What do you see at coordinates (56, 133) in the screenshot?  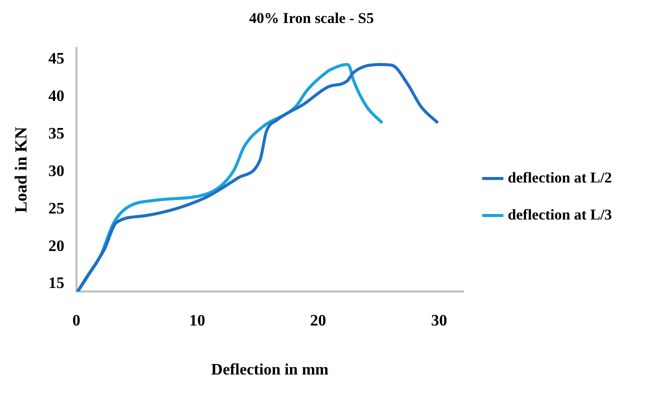 I see `y-tick-label: 35` at bounding box center [56, 133].